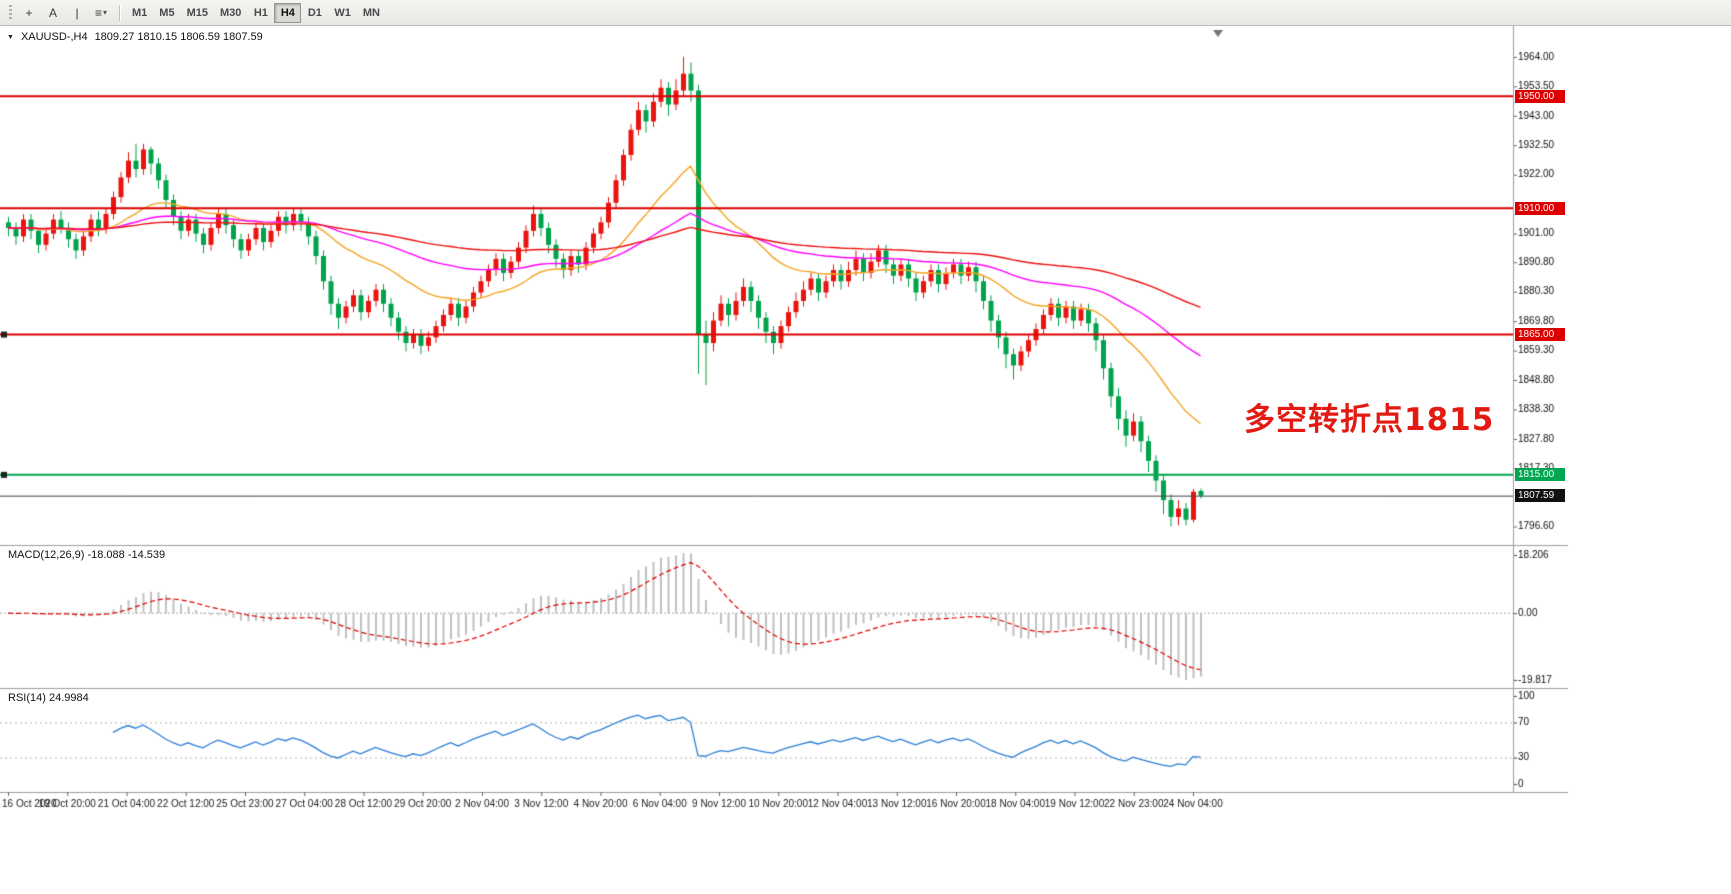  Describe the element at coordinates (1540, 208) in the screenshot. I see `price-badge: 1910.00` at that location.